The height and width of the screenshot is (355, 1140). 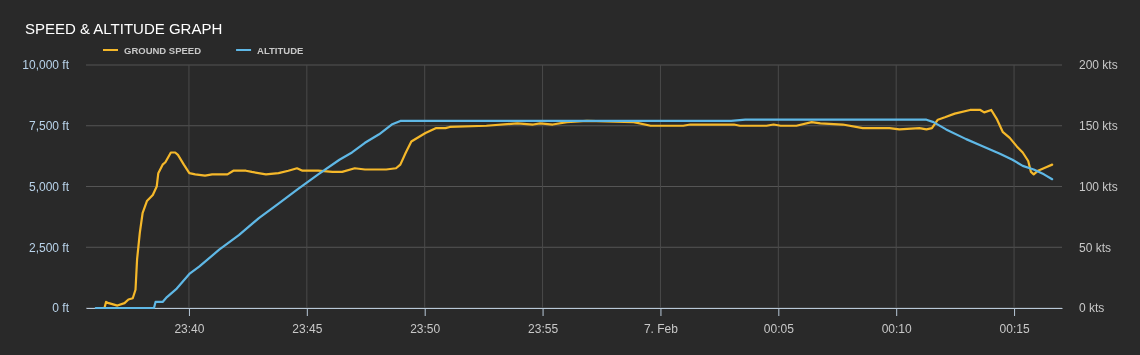 I want to click on x-tick-label: 00:15, so click(x=1014, y=329).